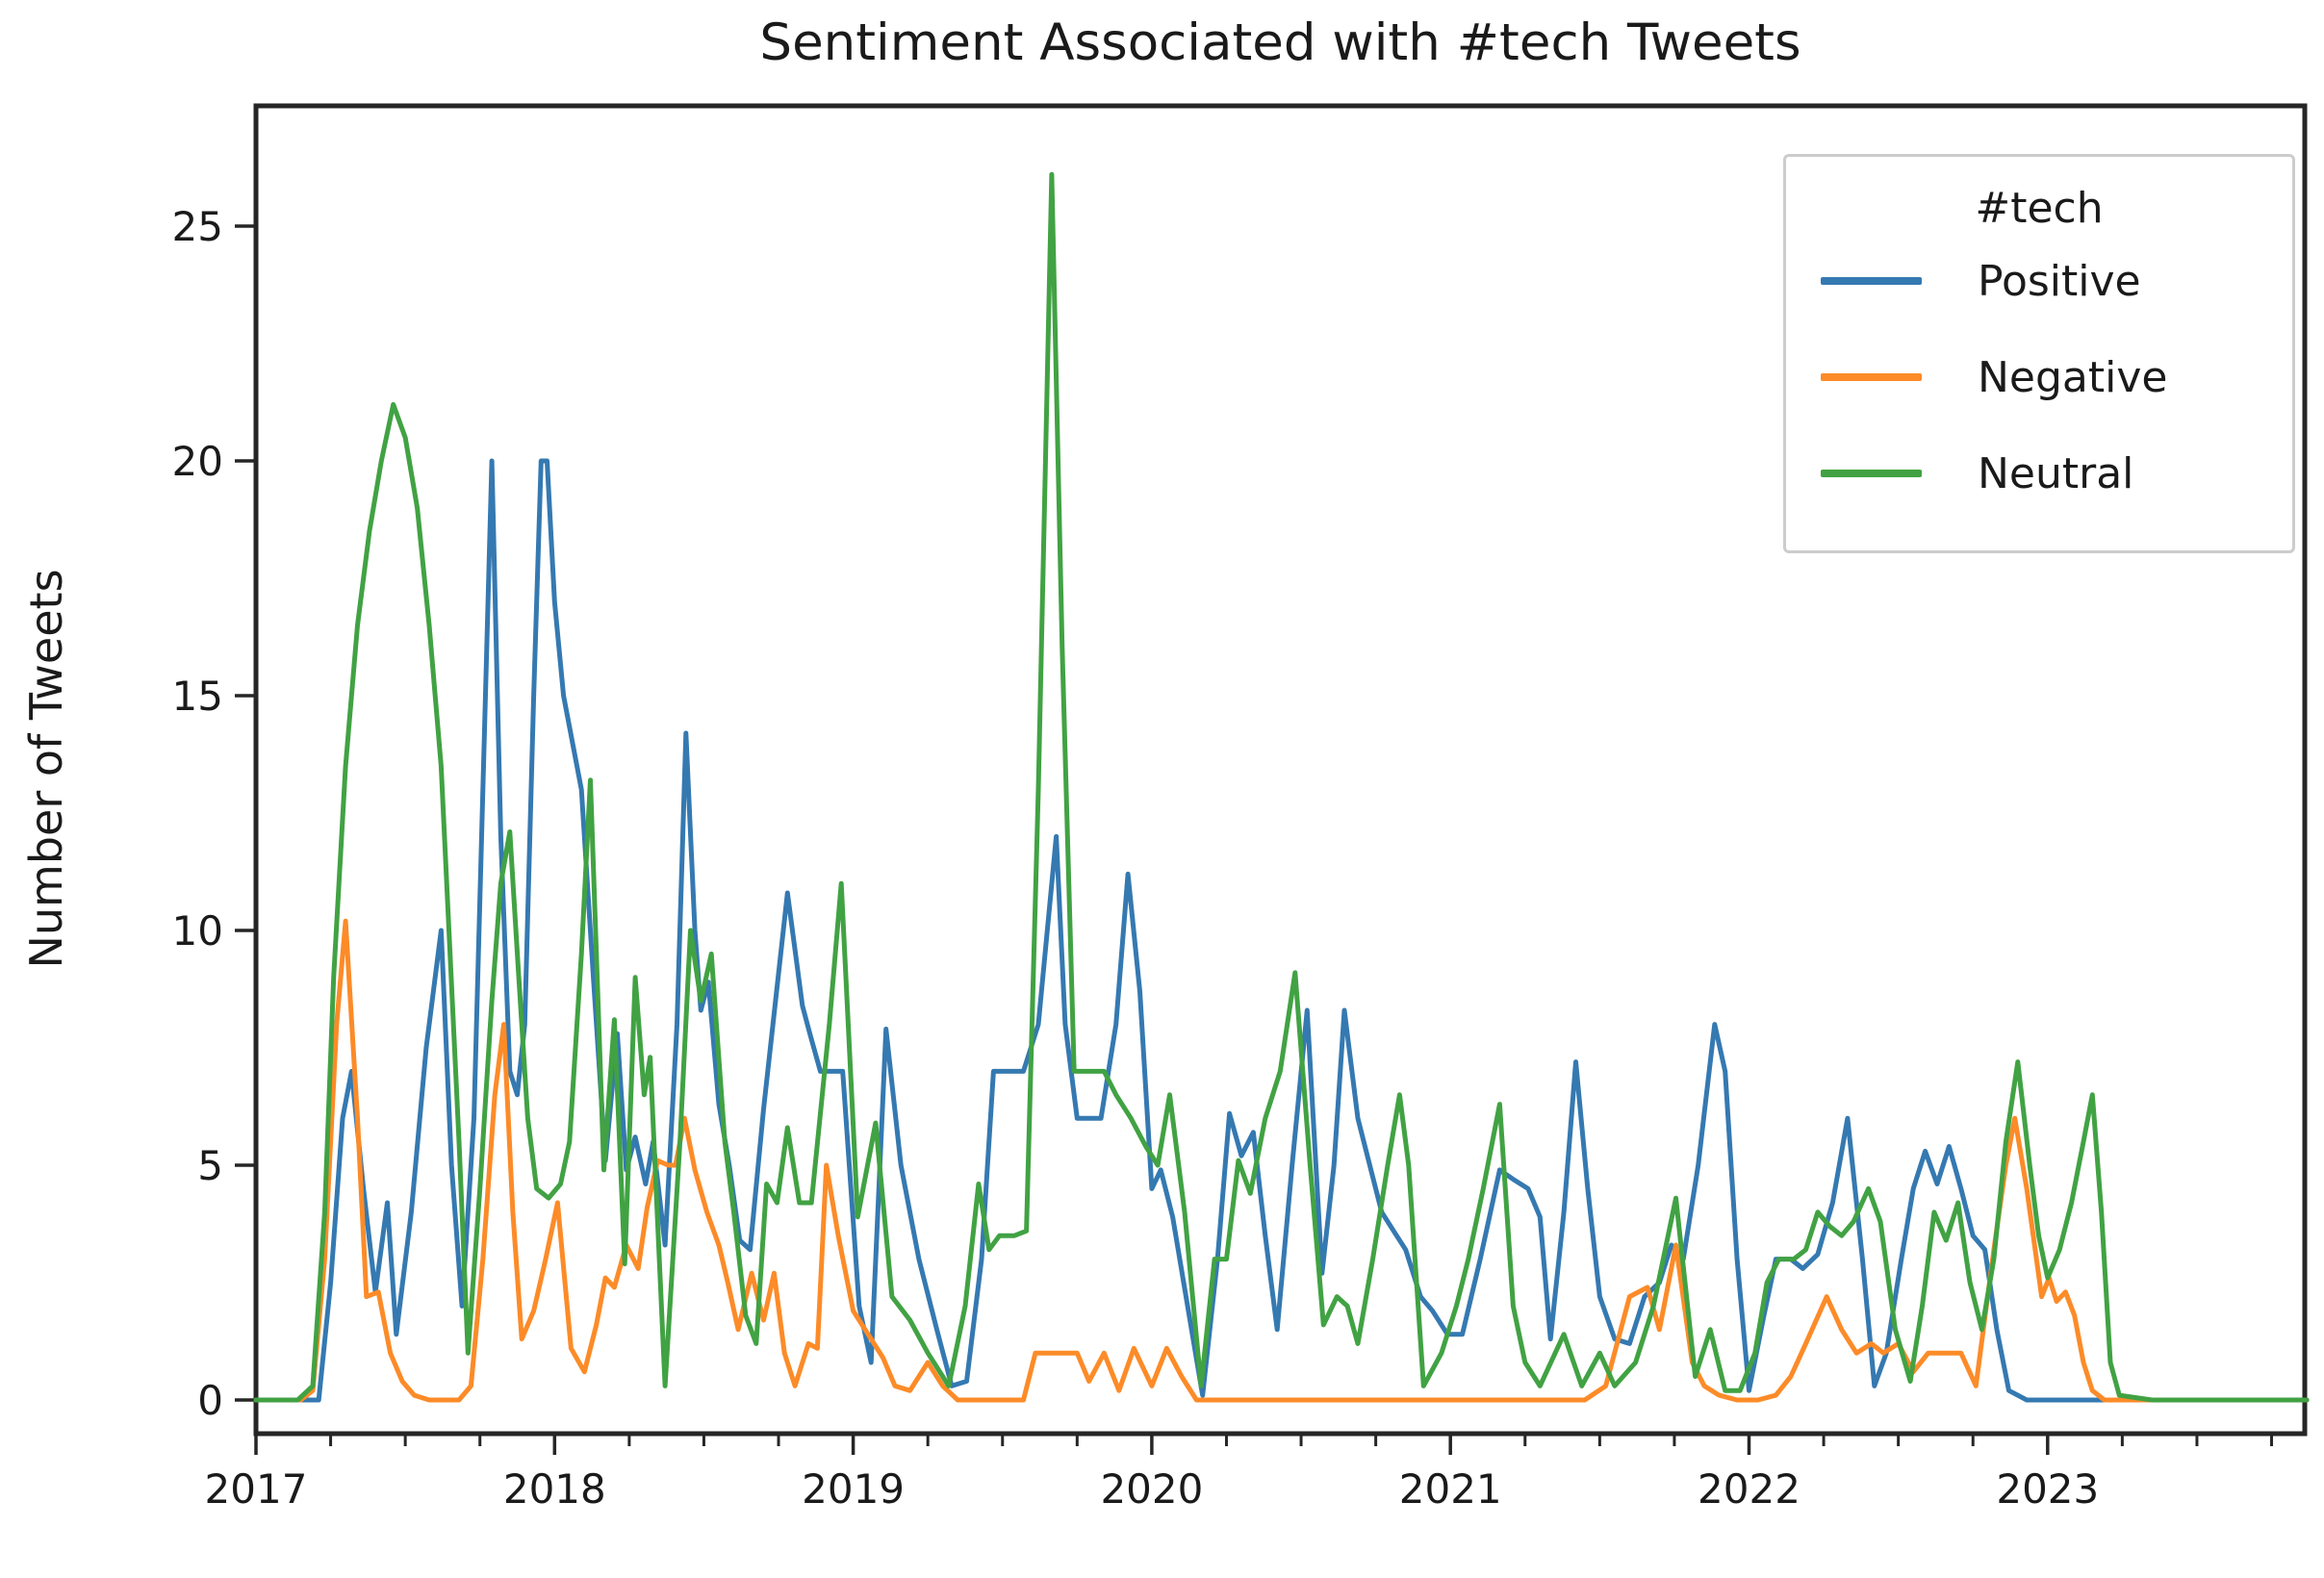  I want to click on x-tick-label: 2022, so click(1749, 1489).